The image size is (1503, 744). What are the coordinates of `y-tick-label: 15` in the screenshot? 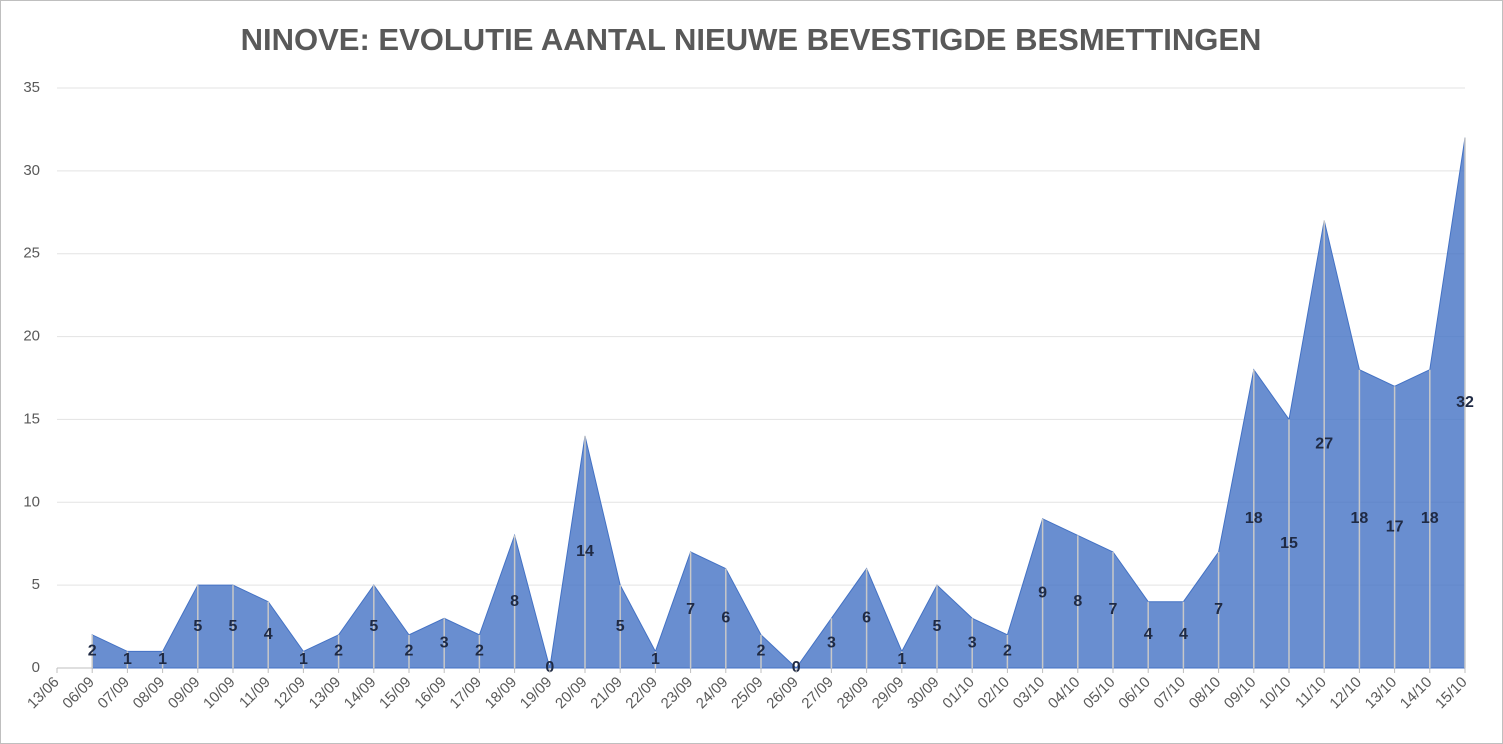 It's located at (31, 418).